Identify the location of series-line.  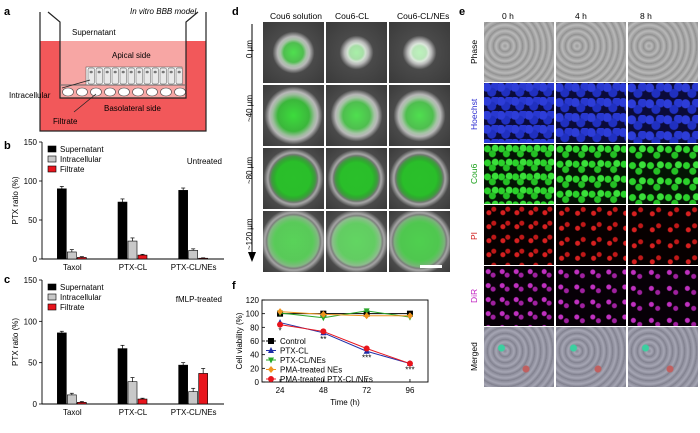
(345, 314).